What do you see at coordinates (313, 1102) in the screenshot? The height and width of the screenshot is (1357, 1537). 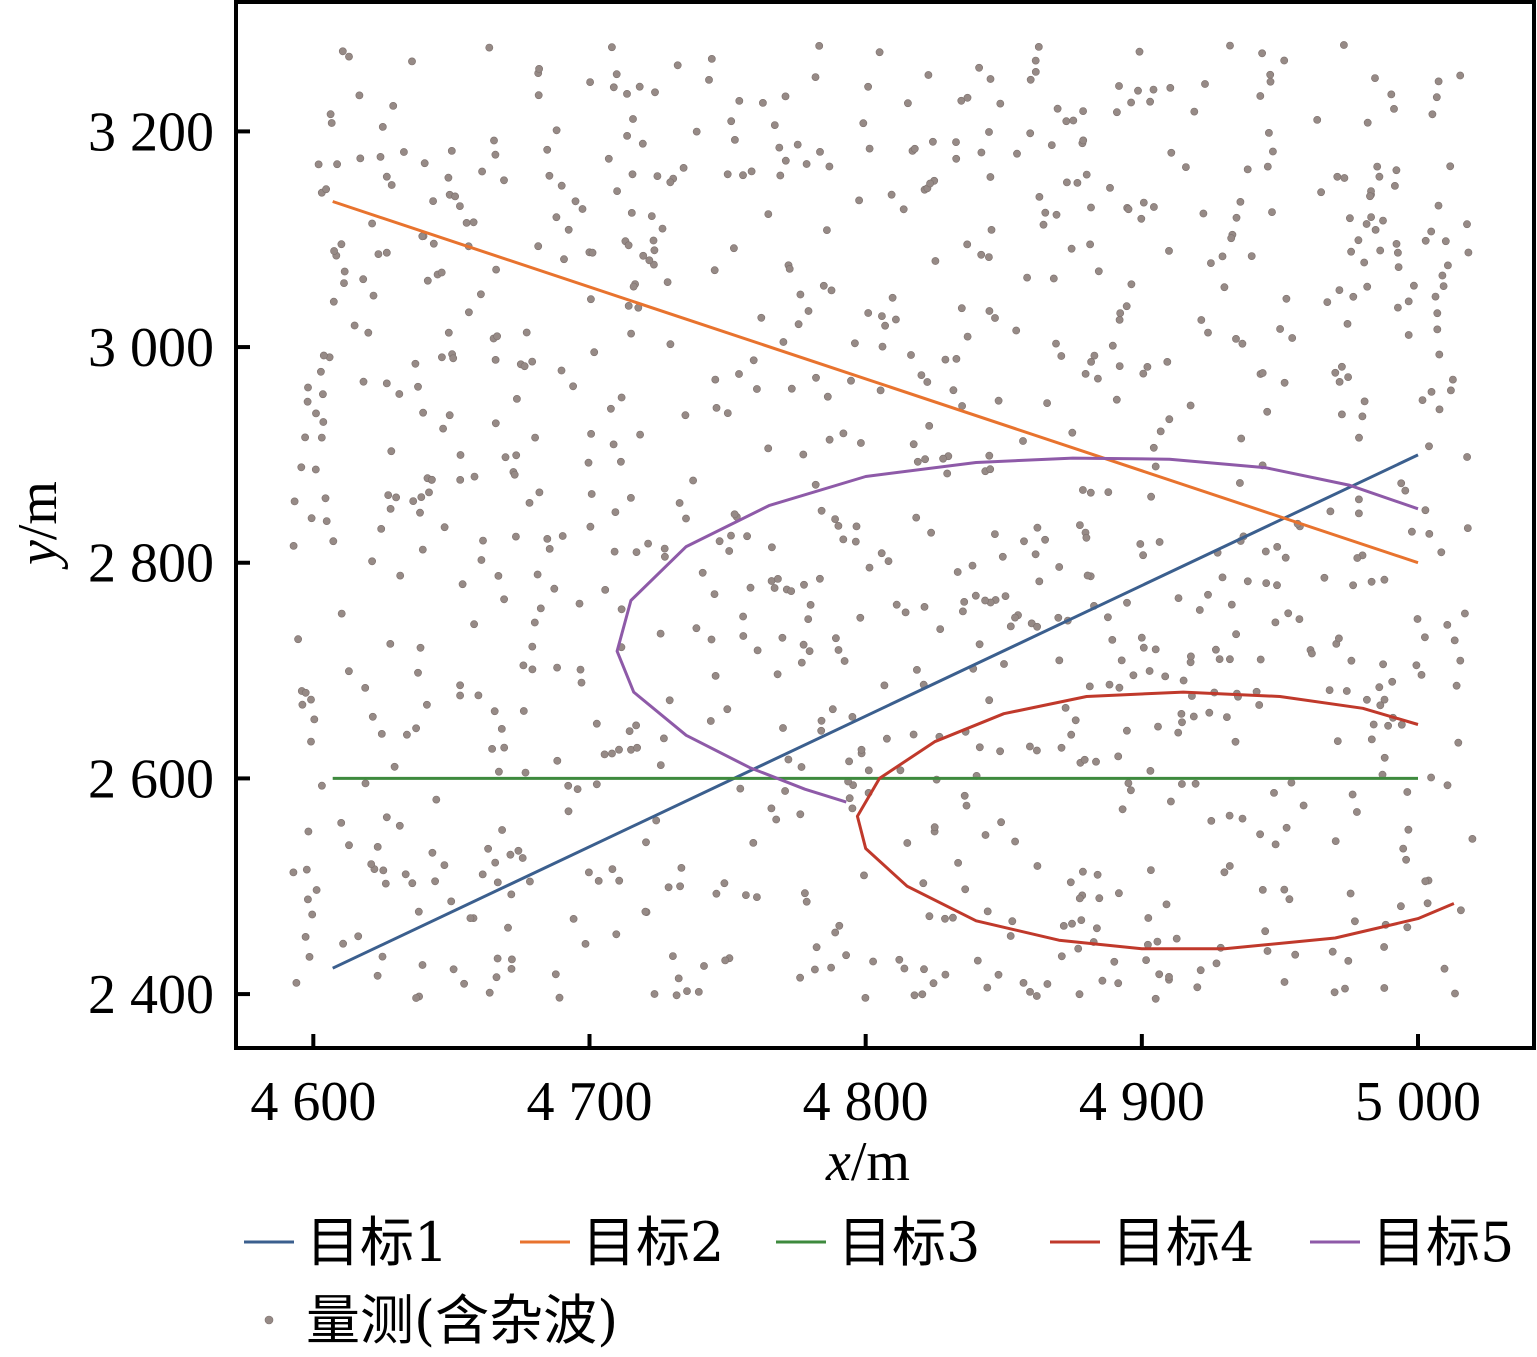 I see `x-tick-label: 4 600` at bounding box center [313, 1102].